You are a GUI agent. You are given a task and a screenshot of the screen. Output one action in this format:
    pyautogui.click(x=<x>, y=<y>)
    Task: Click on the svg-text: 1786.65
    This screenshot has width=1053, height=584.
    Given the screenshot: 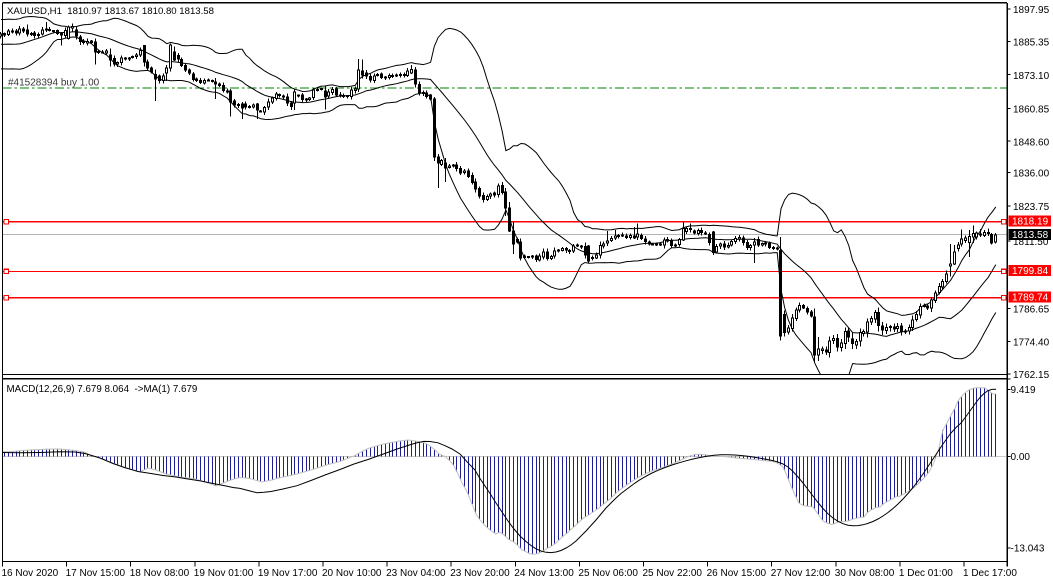 What is the action you would take?
    pyautogui.click(x=1031, y=310)
    